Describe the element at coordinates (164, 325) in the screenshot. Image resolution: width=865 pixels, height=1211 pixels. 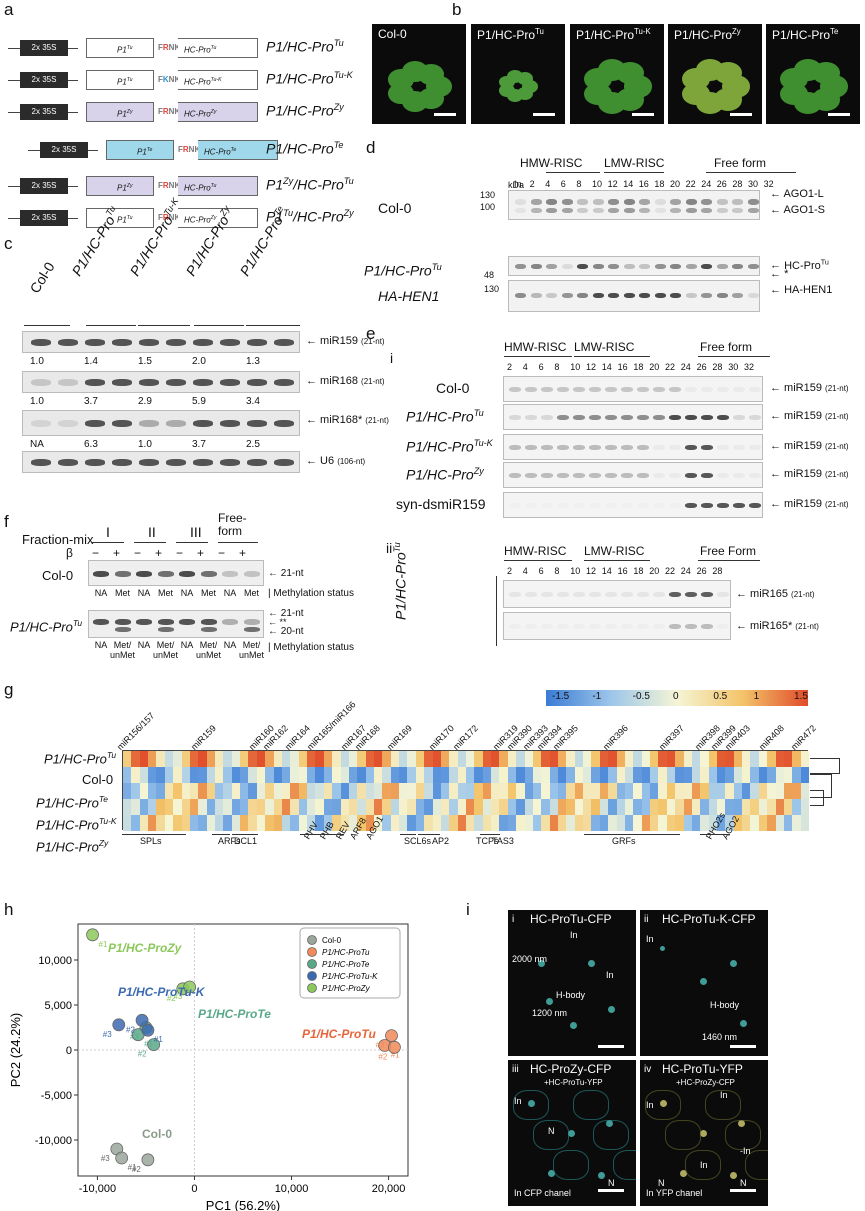
I see `lane-overbar` at that location.